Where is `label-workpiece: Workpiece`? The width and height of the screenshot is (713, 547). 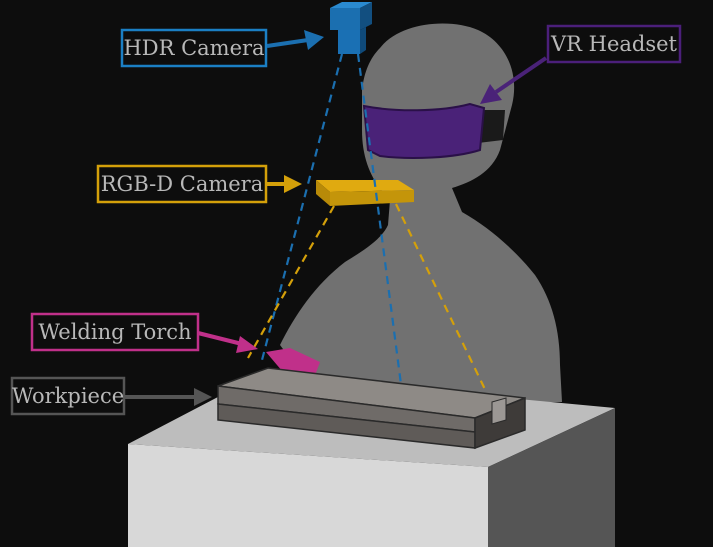 label-workpiece: Workpiece is located at coordinates (68, 396).